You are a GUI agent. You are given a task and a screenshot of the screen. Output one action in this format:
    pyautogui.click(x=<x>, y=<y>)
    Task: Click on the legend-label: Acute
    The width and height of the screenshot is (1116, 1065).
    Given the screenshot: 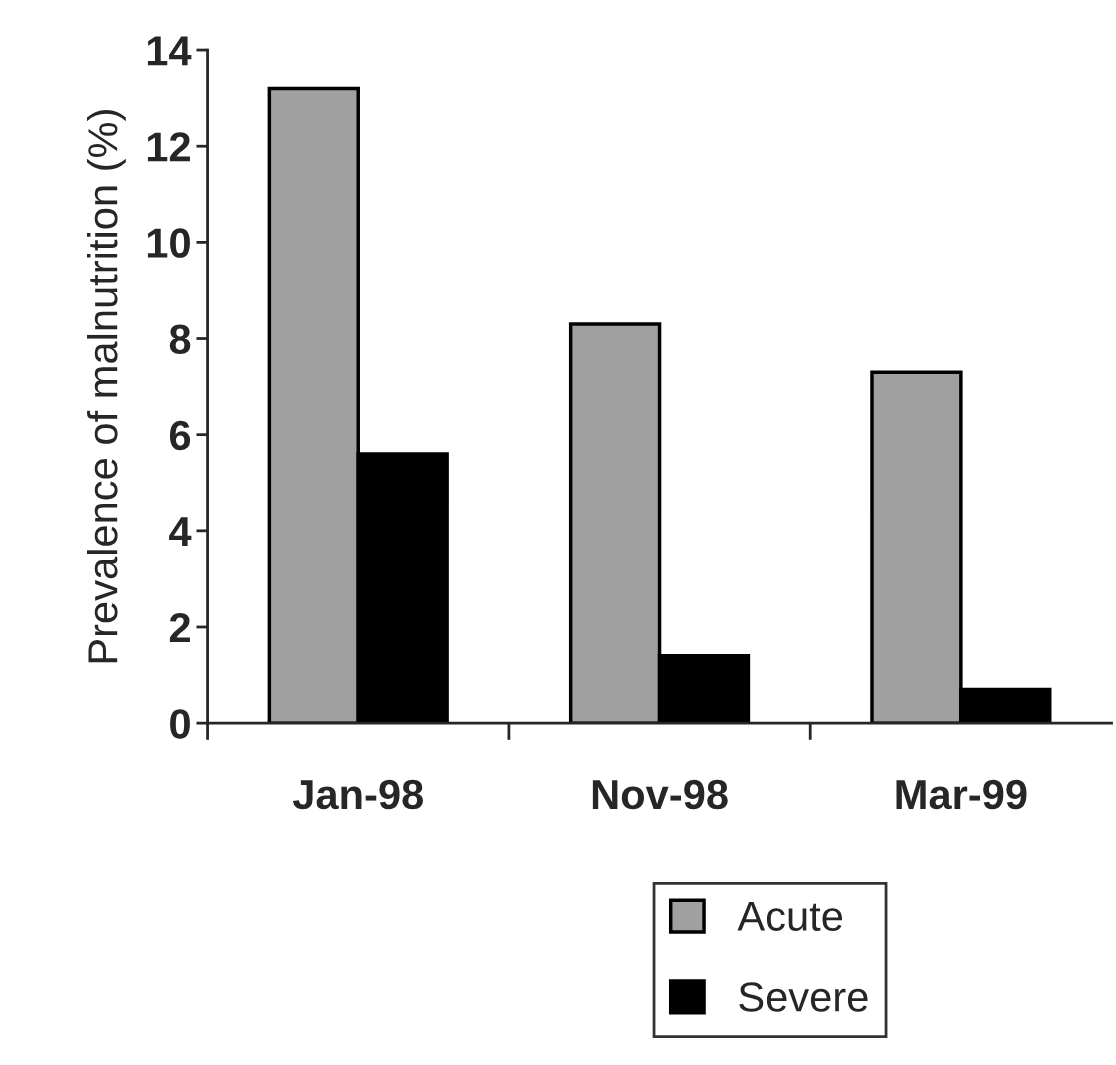 What is the action you would take?
    pyautogui.click(x=790, y=916)
    